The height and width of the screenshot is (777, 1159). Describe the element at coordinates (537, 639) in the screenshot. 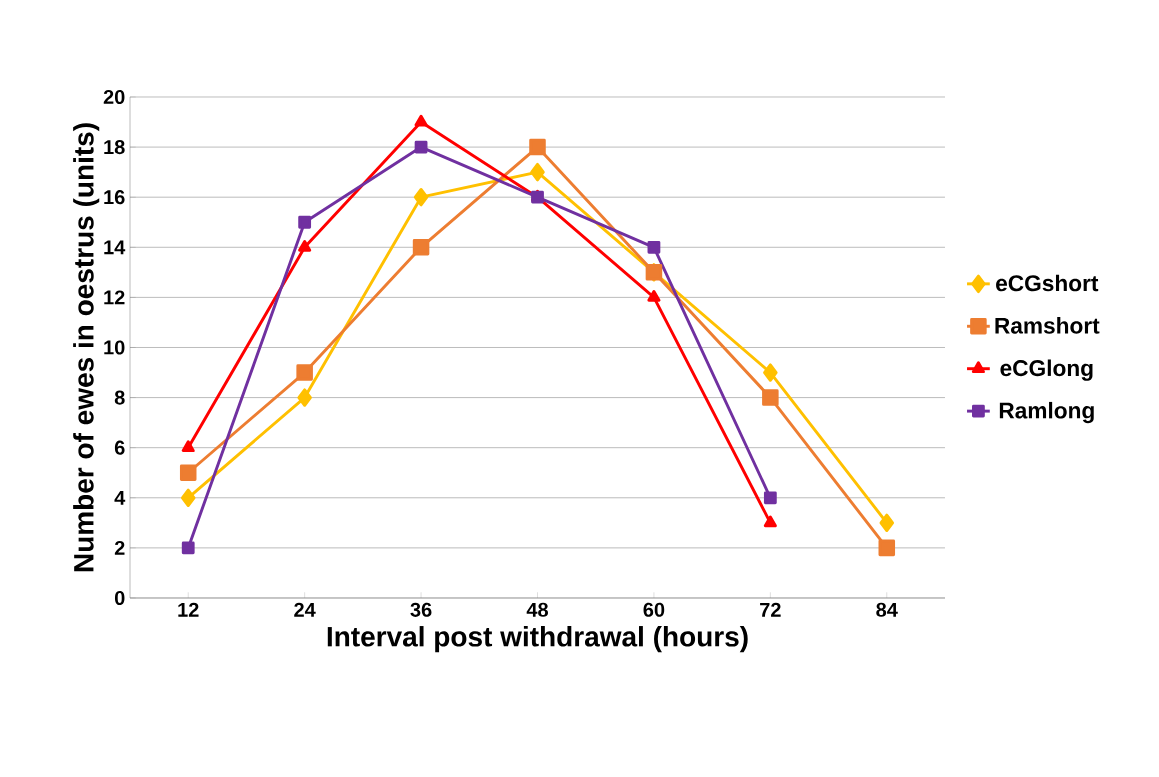

I see `x-axis-title: Interval post withdrawal (hours)` at that location.